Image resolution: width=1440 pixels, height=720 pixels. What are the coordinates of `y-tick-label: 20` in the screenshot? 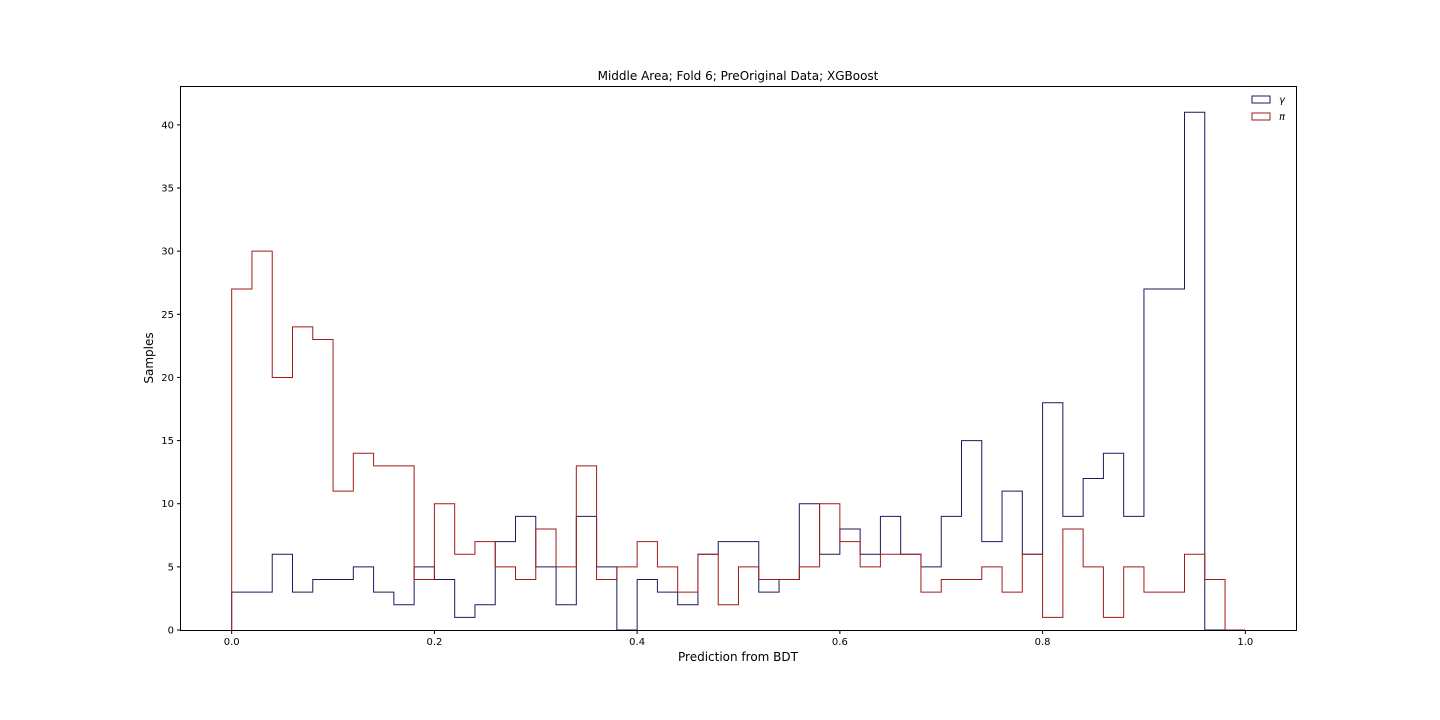 It's located at (167, 378).